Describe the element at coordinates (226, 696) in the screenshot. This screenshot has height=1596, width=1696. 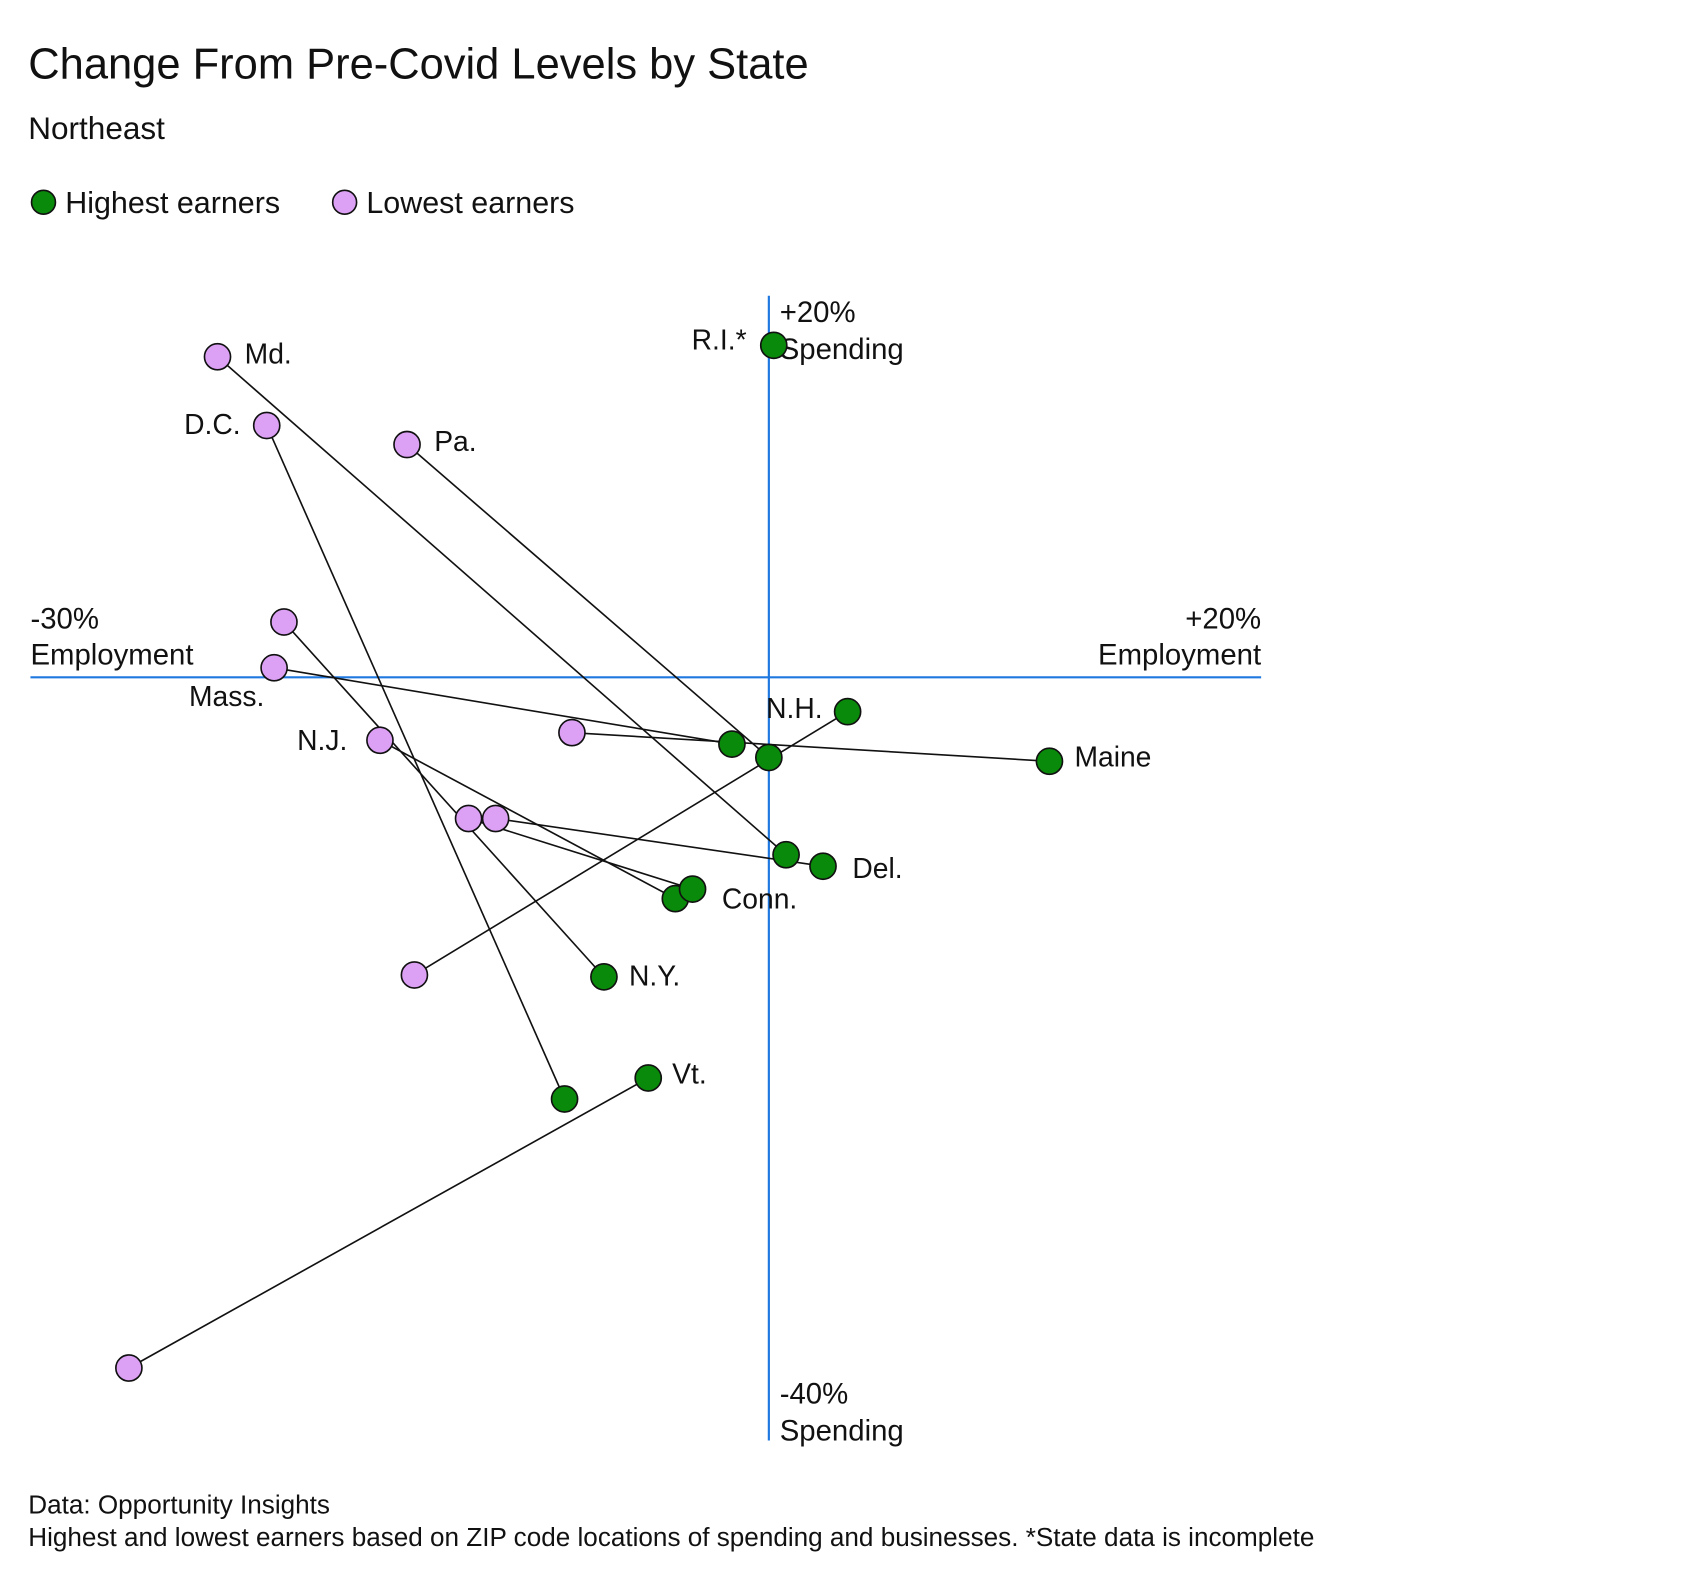
I see `point-label: Mass.` at that location.